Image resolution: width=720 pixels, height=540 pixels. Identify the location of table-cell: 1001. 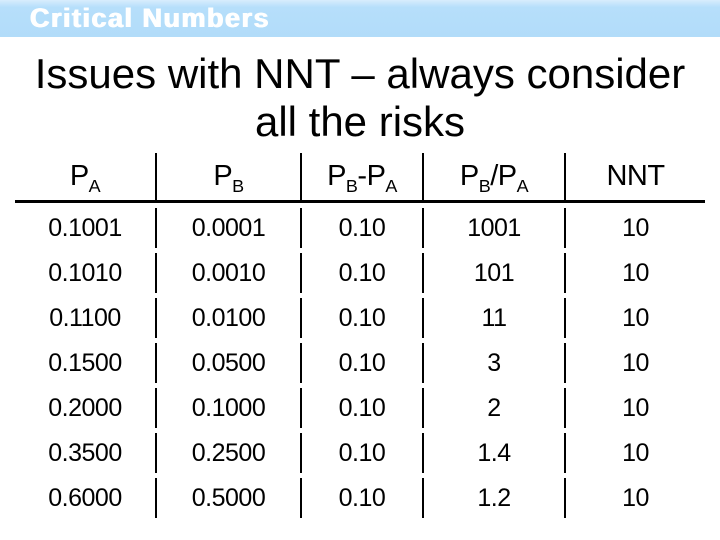
(493, 228).